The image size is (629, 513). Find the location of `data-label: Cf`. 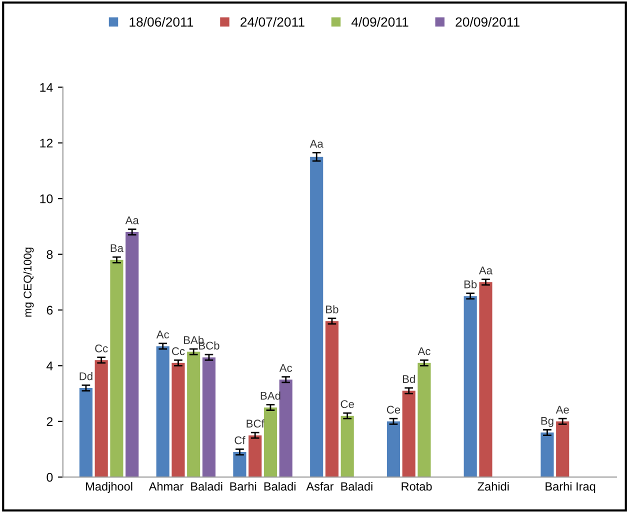

data-label: Cf is located at coordinates (240, 440).